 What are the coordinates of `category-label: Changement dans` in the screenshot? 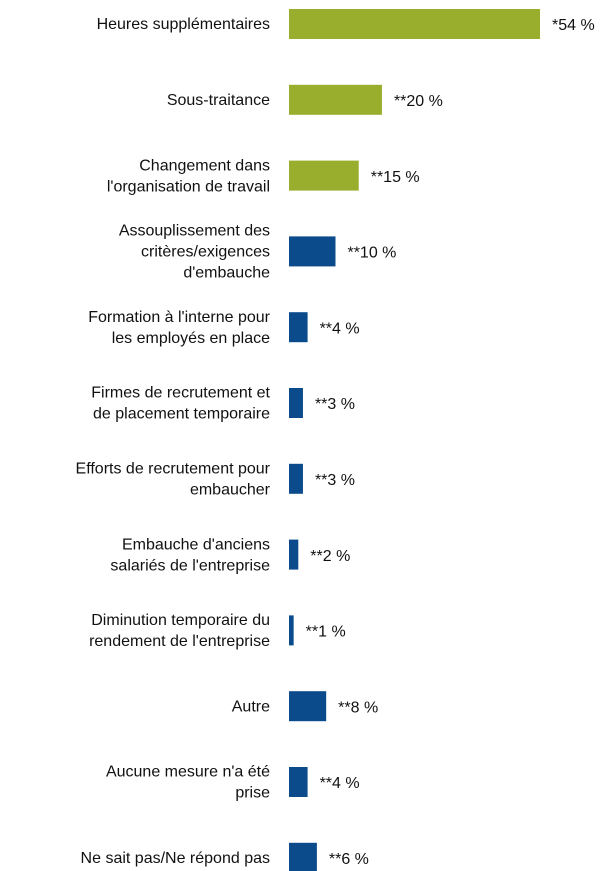 It's located at (204, 165).